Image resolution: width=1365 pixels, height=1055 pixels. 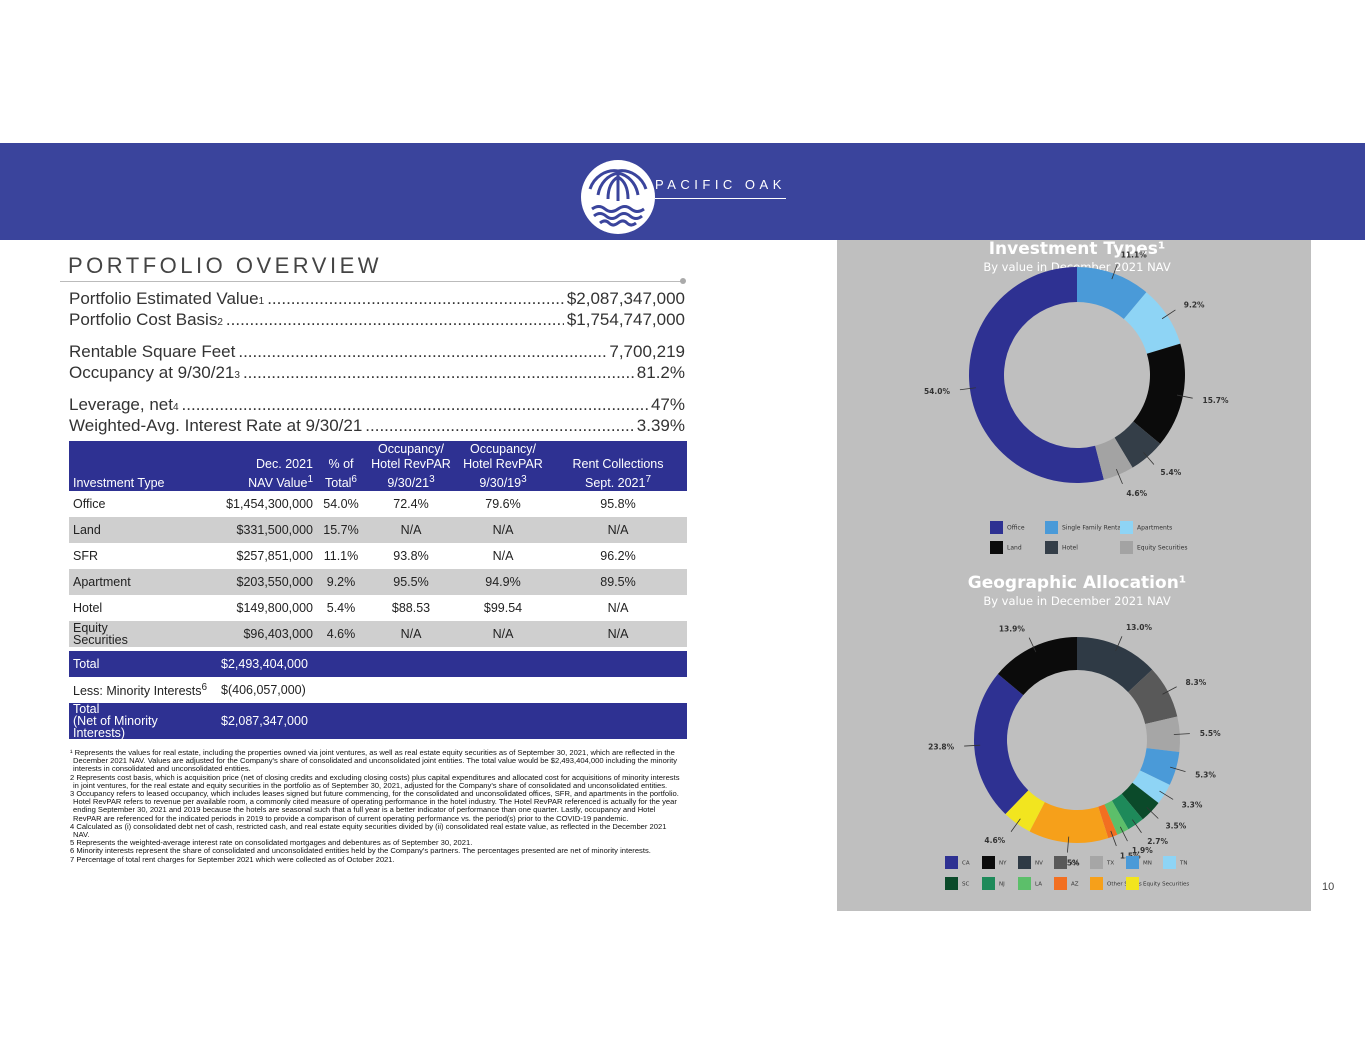 What do you see at coordinates (1194, 304) in the screenshot?
I see `data-label: 9.2%` at bounding box center [1194, 304].